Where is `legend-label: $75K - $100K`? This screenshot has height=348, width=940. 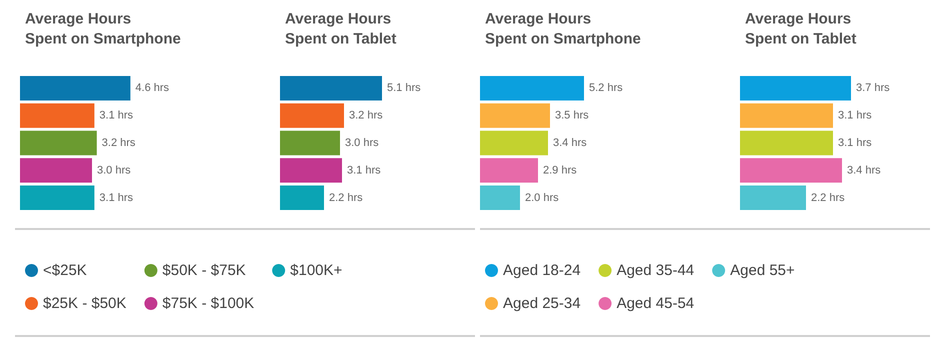
legend-label: $75K - $100K is located at coordinates (208, 303).